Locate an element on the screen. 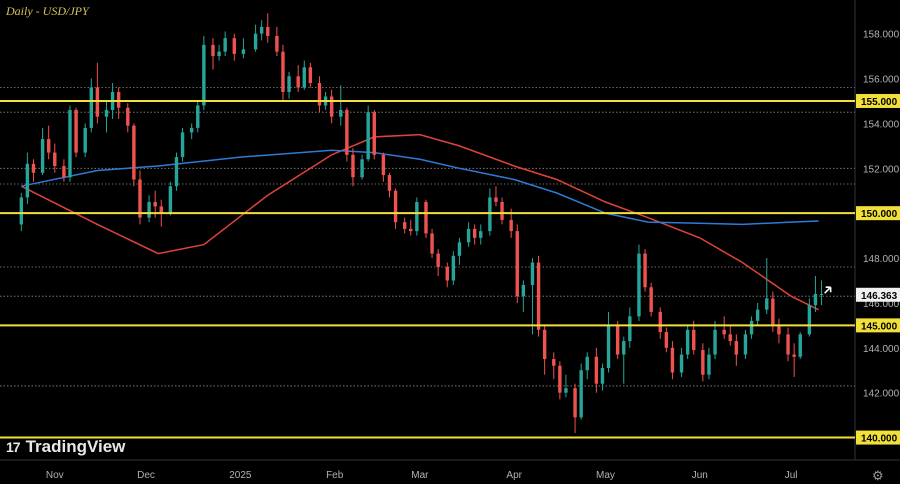  cursor-arrow-icon is located at coordinates (828, 290).